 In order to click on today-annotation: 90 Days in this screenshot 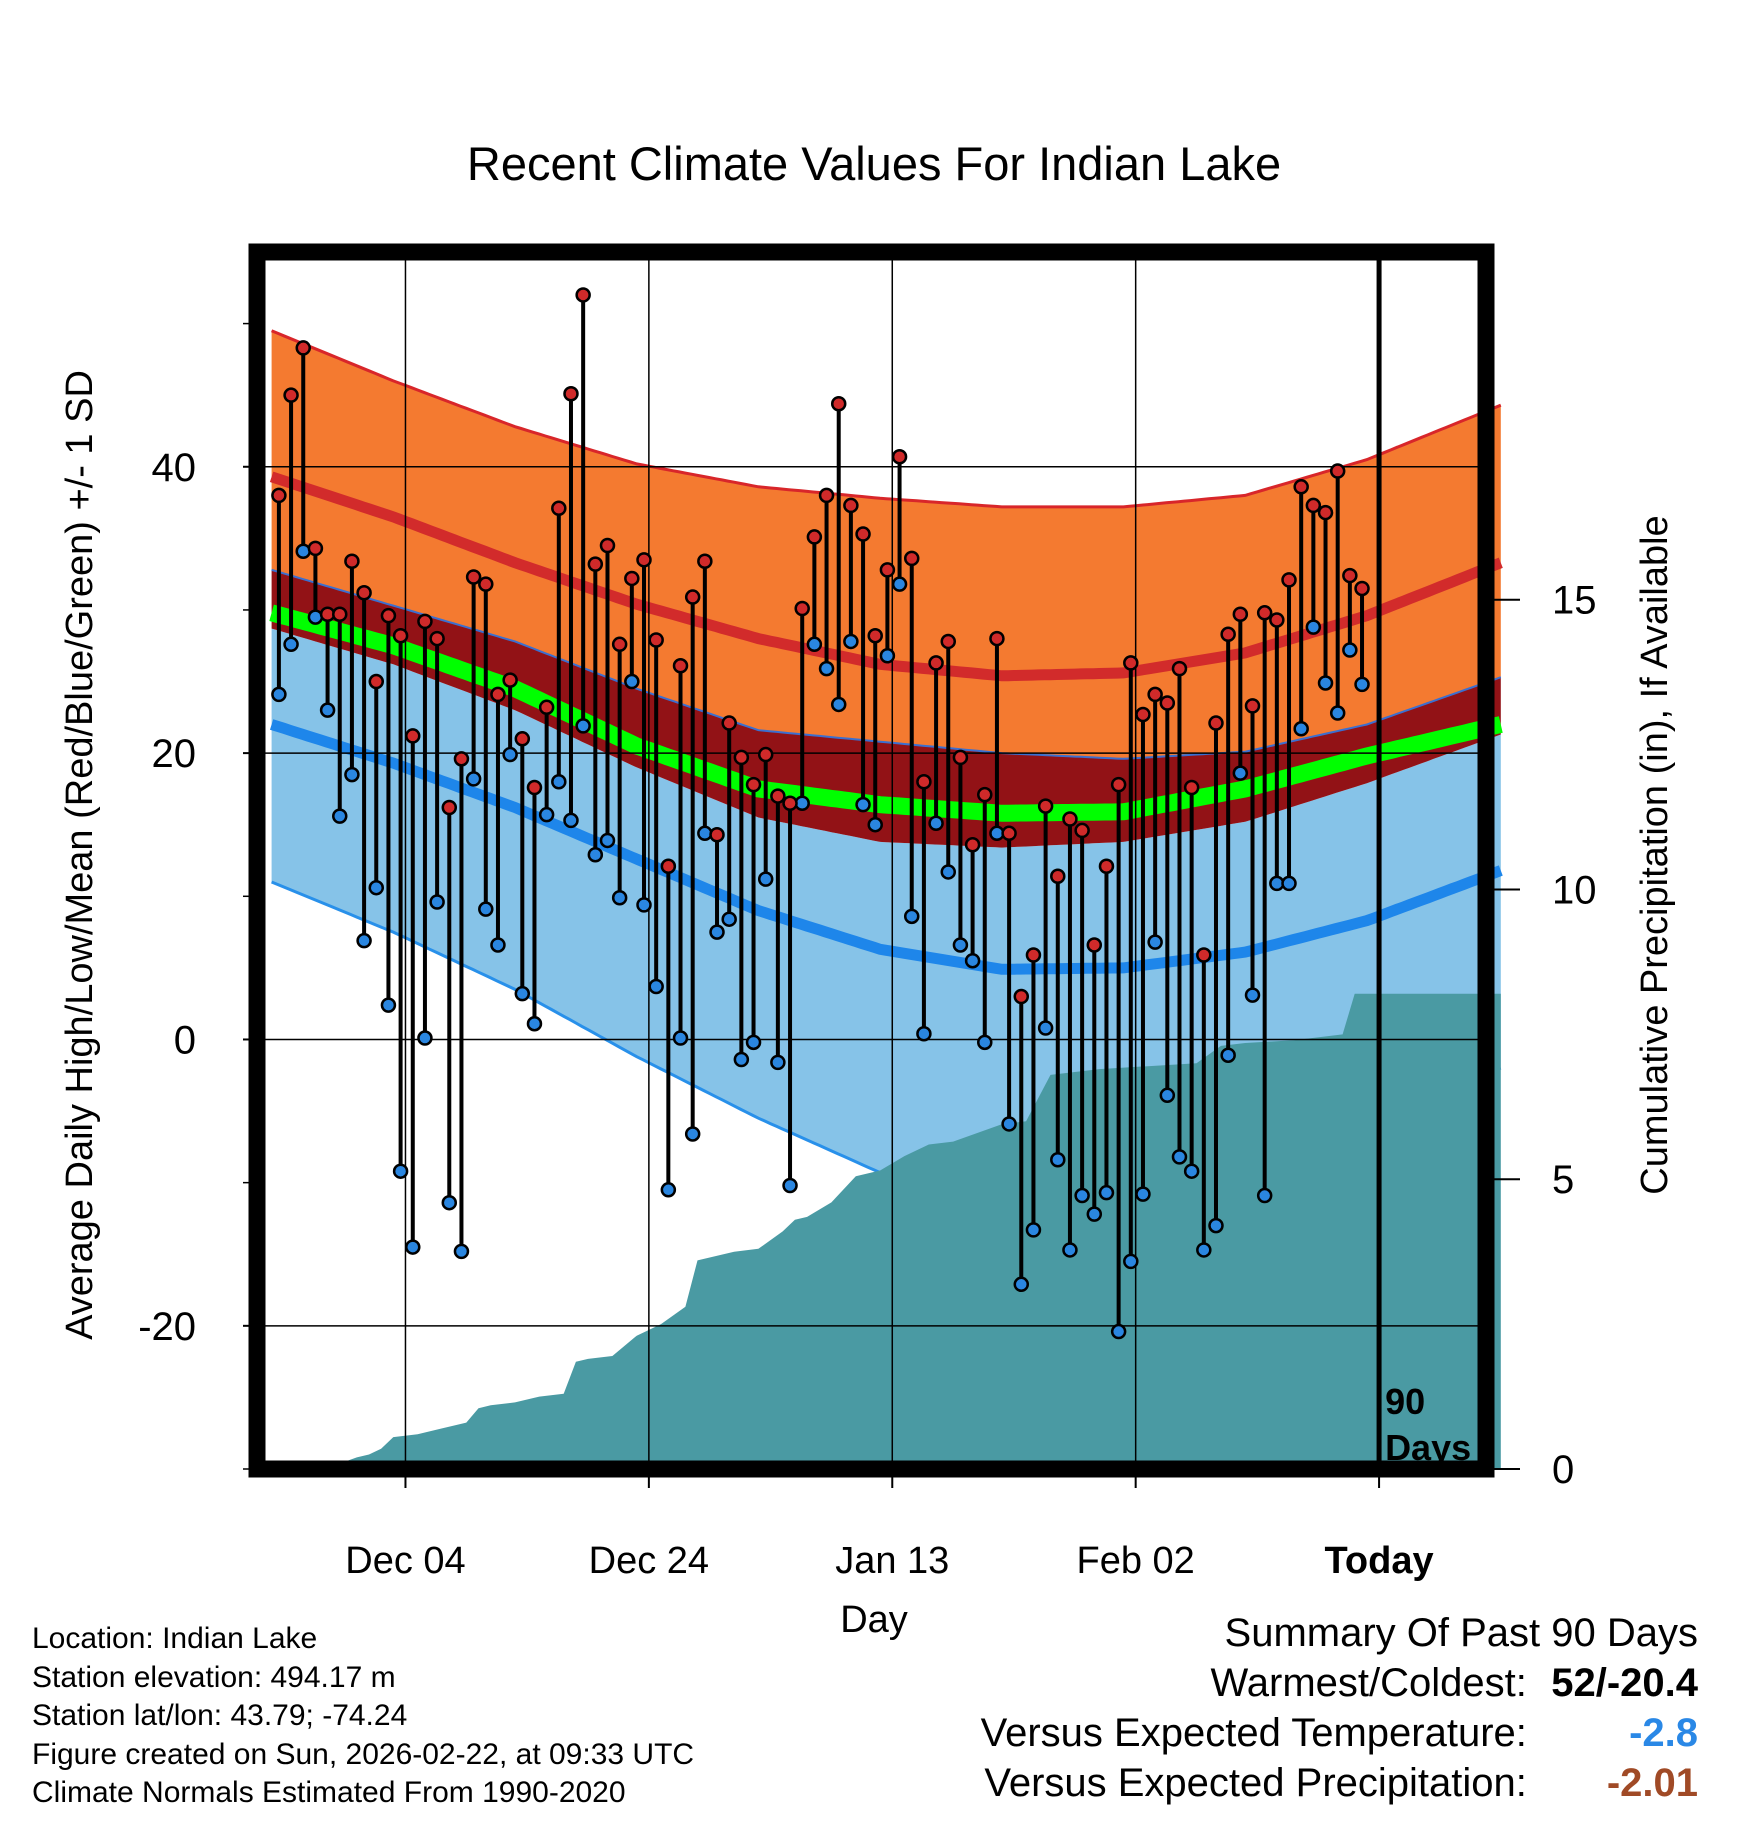, I will do `click(1428, 1424)`.